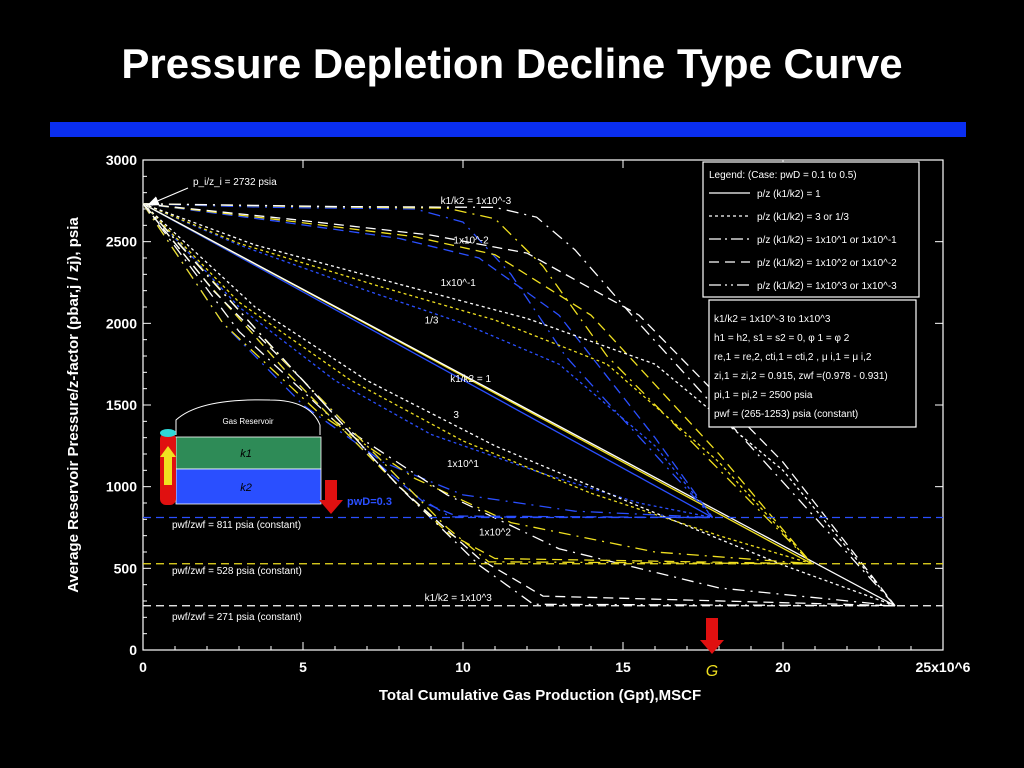 The image size is (1024, 768). What do you see at coordinates (456, 415) in the screenshot?
I see `curve-label: 3` at bounding box center [456, 415].